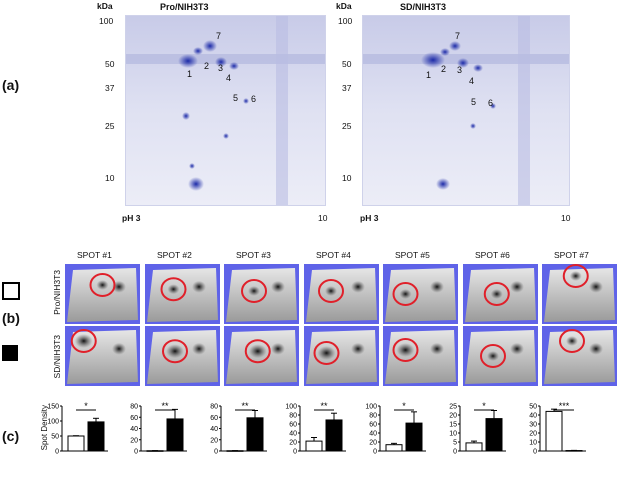 The height and width of the screenshot is (484, 623). What do you see at coordinates (110, 126) in the screenshot?
I see `gel1-tick-25: 25` at bounding box center [110, 126].